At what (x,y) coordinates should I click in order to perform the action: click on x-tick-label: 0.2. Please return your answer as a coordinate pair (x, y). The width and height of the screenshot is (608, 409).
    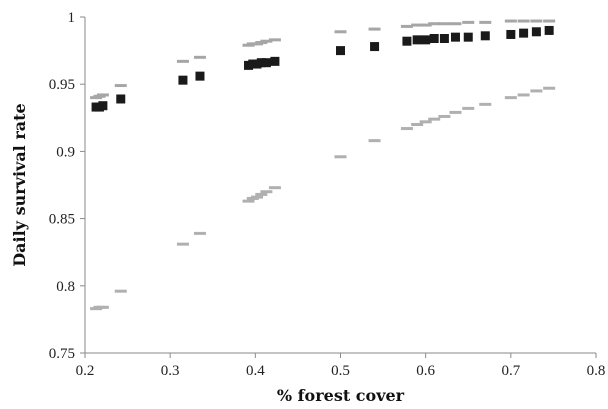
    Looking at the image, I should click on (85, 371).